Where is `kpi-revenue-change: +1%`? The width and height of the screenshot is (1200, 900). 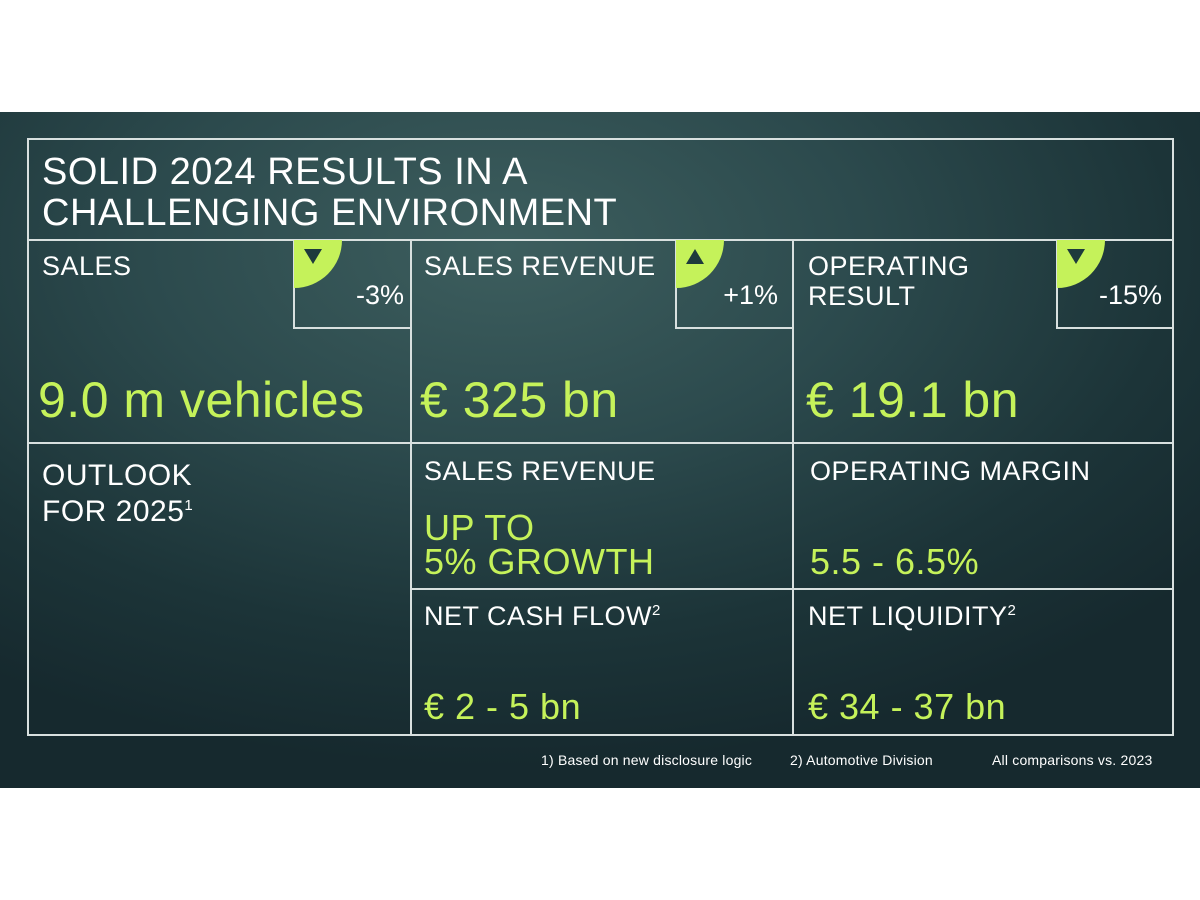
kpi-revenue-change: +1% is located at coordinates (750, 295).